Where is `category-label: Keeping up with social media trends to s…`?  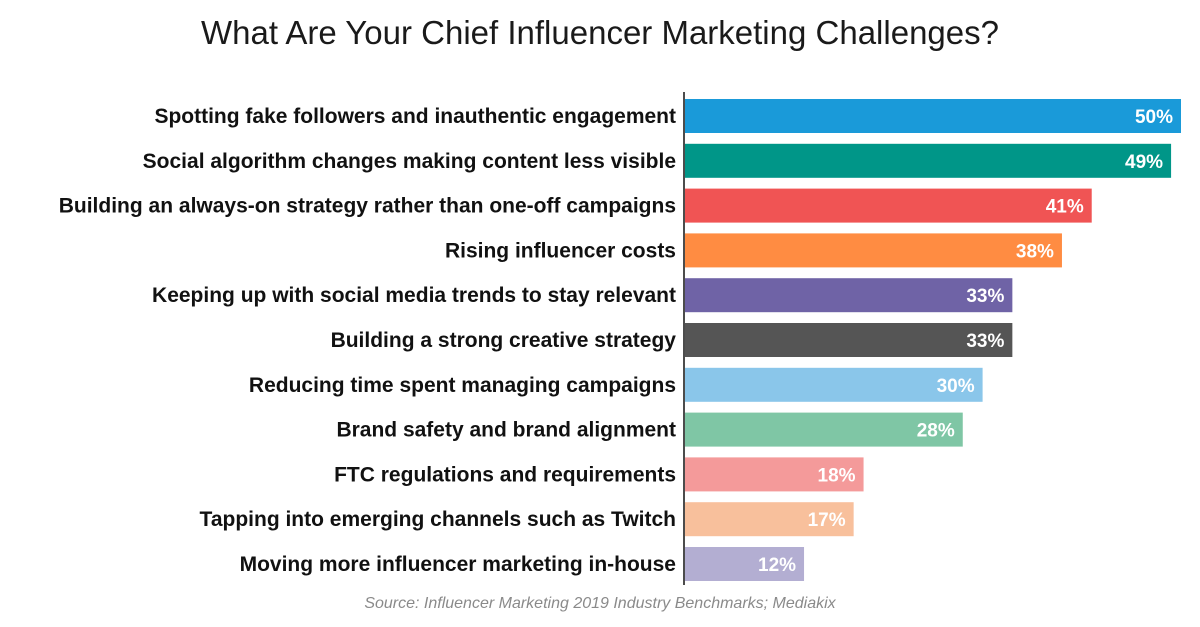 category-label: Keeping up with social media trends to s… is located at coordinates (414, 295).